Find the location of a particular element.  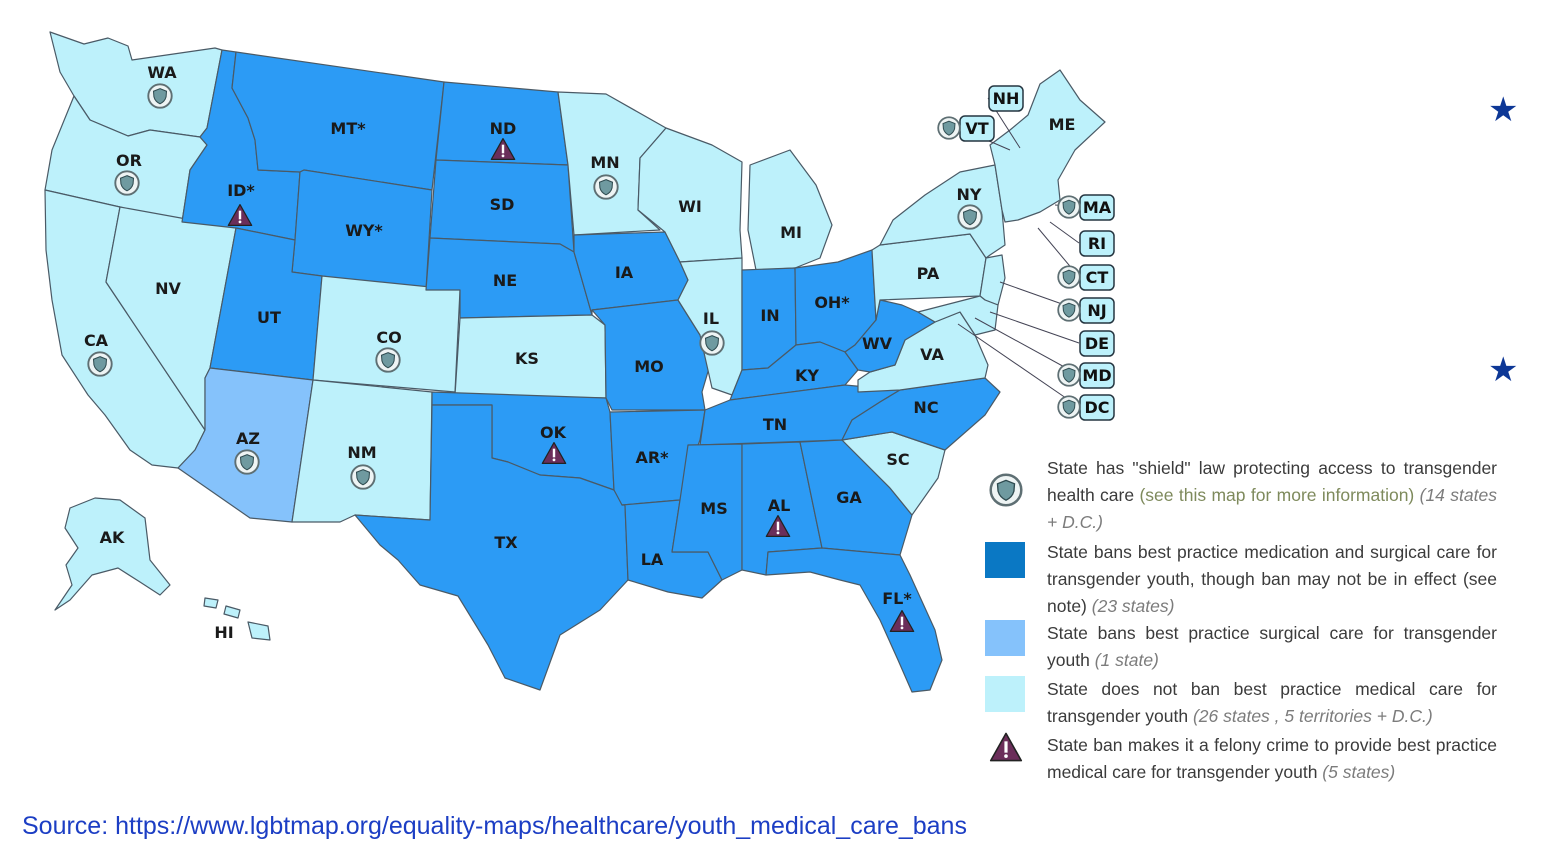

callout-box-nh is located at coordinates (1006, 98).